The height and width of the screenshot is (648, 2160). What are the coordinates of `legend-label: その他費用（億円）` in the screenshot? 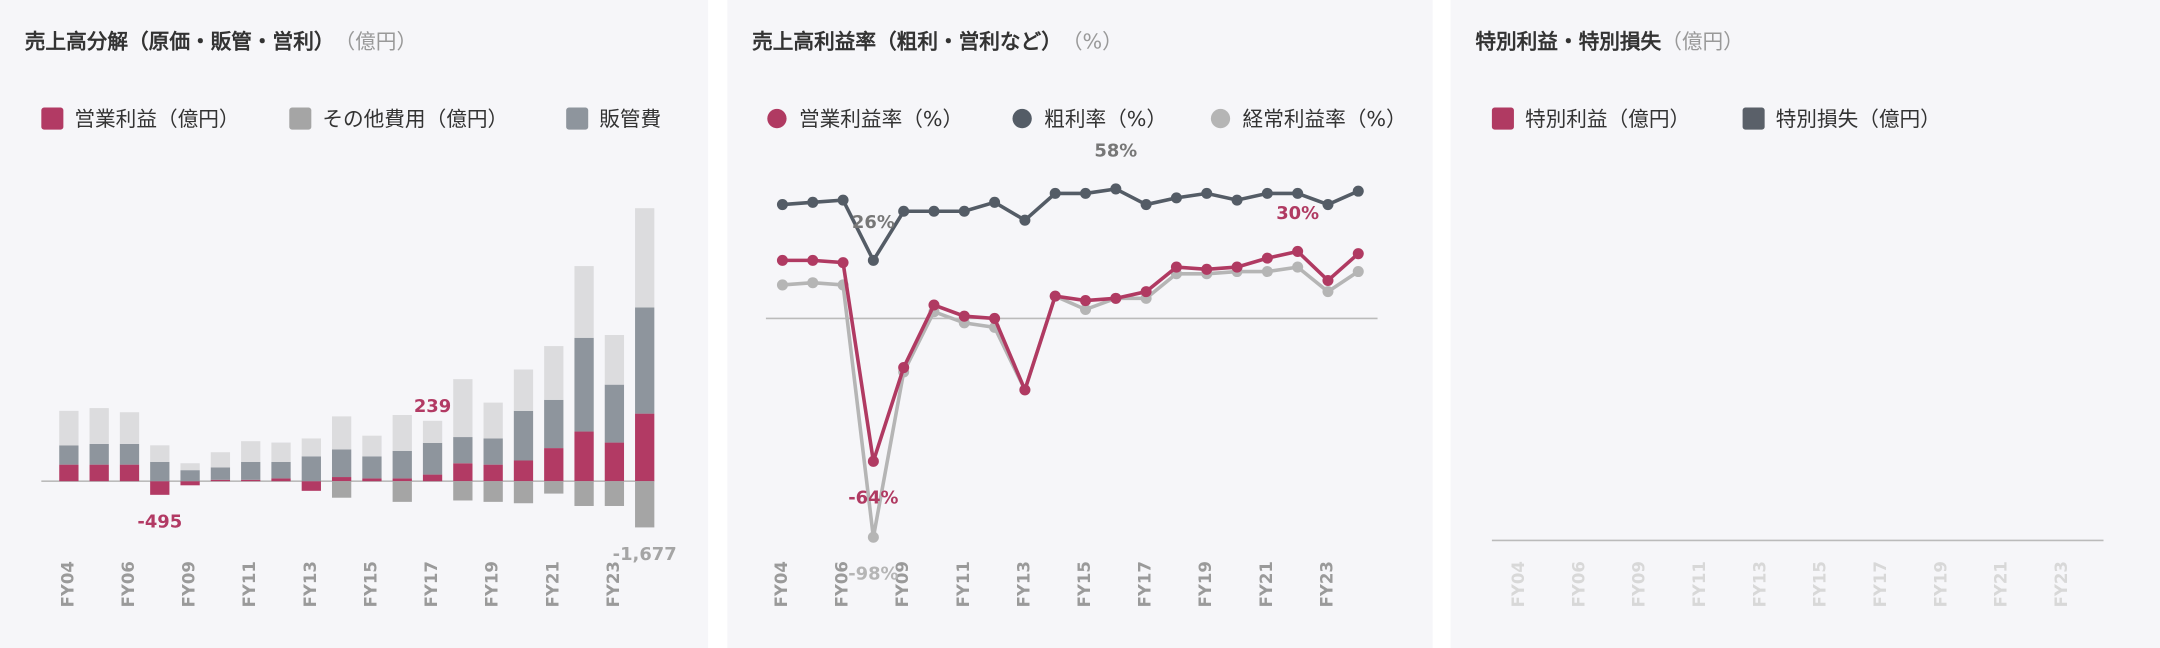 It's located at (415, 119).